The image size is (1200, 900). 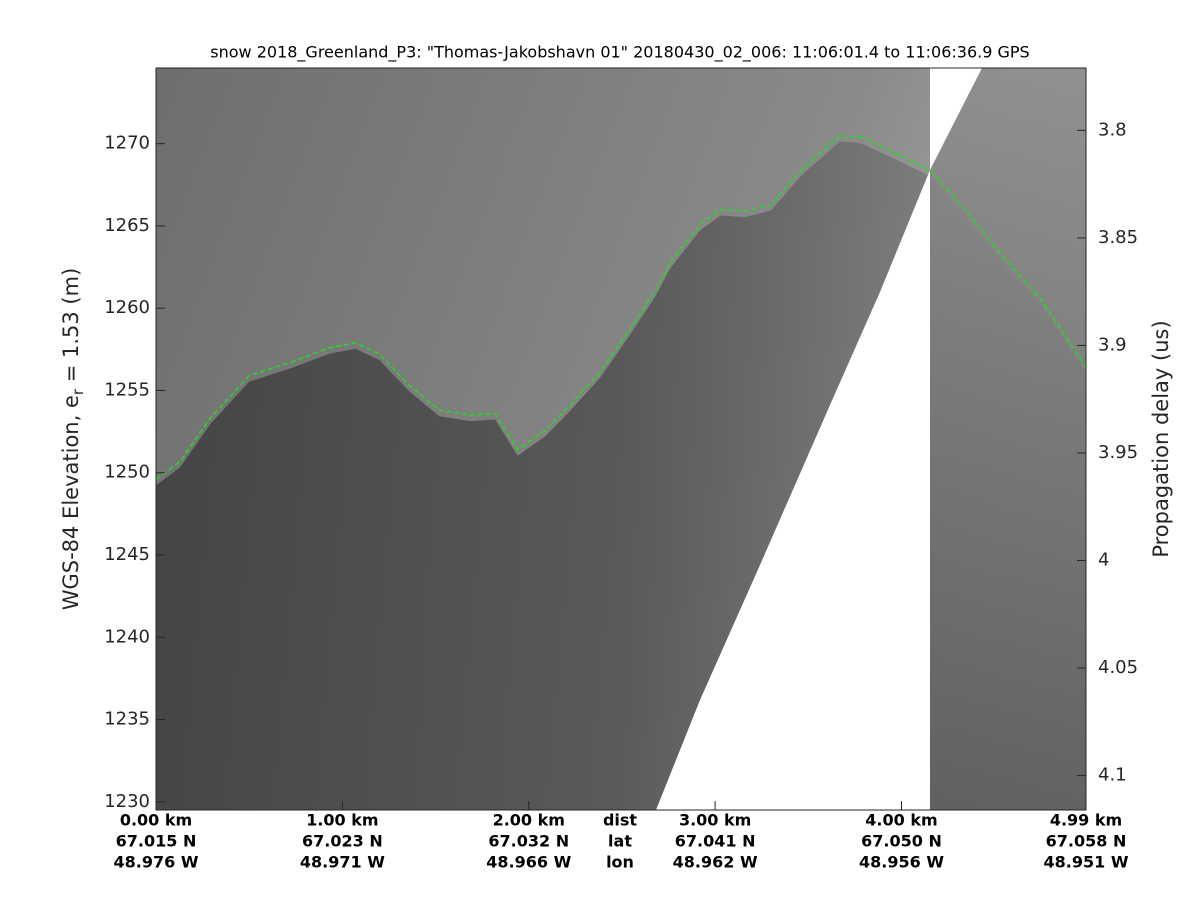 I want to click on lon-label: 48.962 W, so click(x=715, y=862).